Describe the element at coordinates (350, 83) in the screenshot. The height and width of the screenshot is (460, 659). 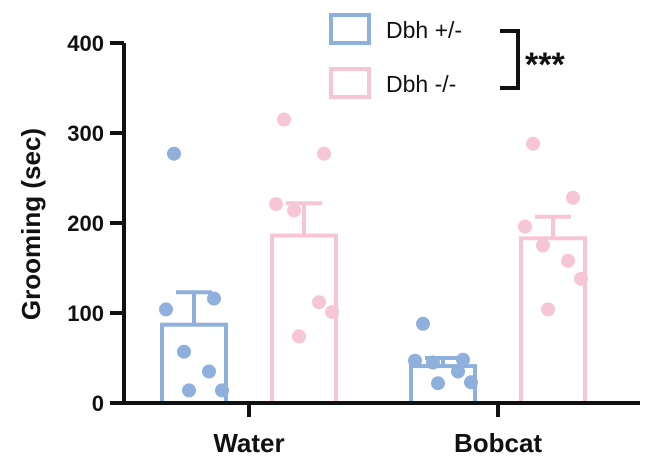
I see `legend-swatch-dbh-ko` at that location.